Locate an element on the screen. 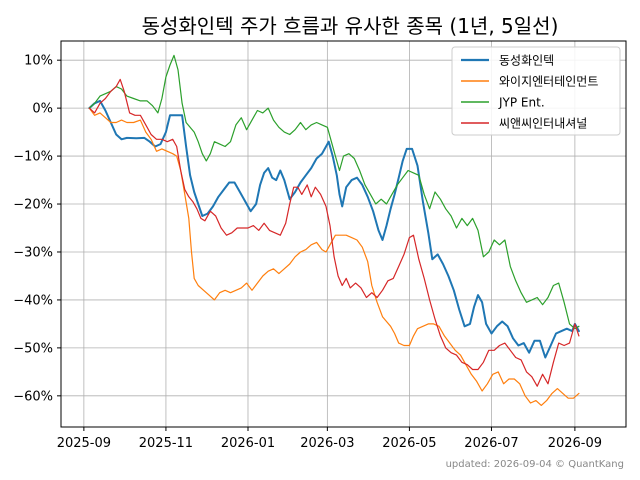  footnote: updated: 2026-09-04 © QuantKang is located at coordinates (535, 464).